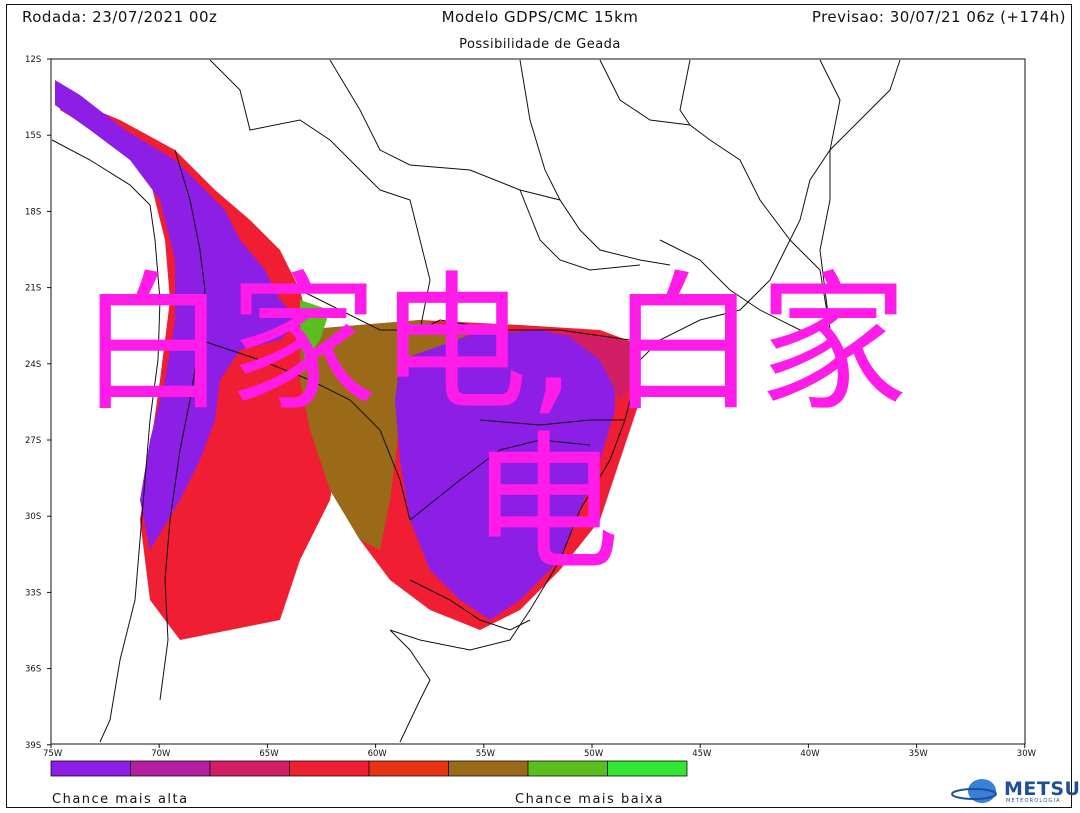 The image size is (1080, 813). I want to click on parana-border, so click(550, 332).